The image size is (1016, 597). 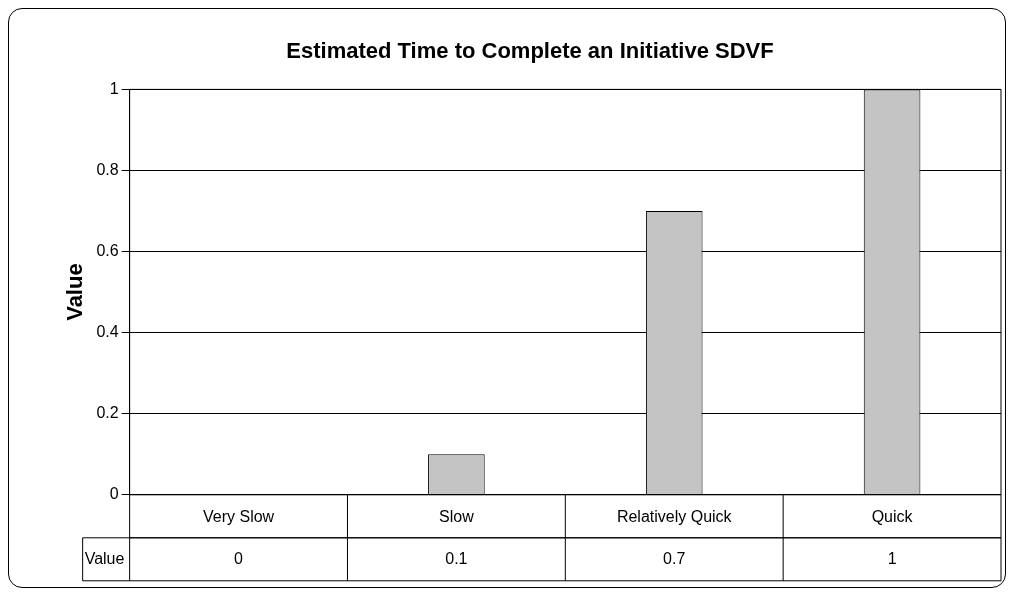 I want to click on data-label: 1, so click(x=892, y=558).